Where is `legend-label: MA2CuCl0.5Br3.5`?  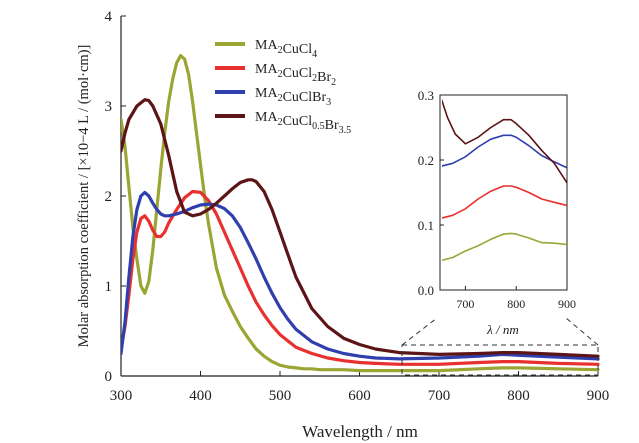
legend-label: MA2CuCl0.5Br3.5 is located at coordinates (303, 123).